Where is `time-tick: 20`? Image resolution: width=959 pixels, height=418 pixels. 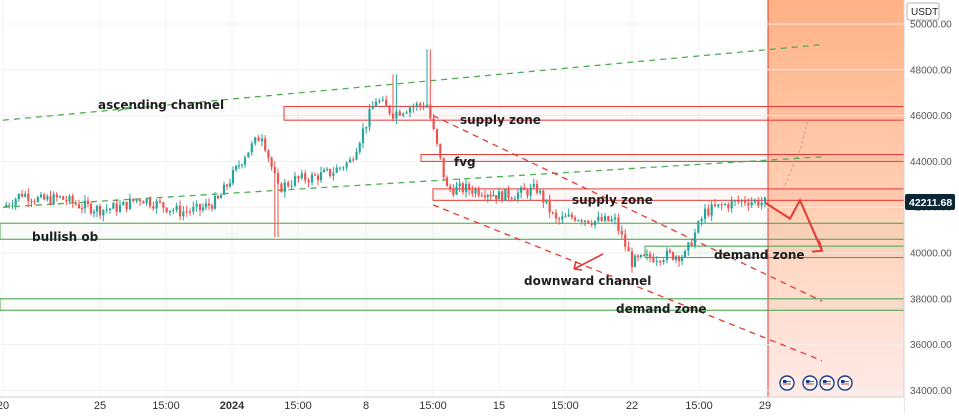
time-tick: 20 is located at coordinates (4, 406).